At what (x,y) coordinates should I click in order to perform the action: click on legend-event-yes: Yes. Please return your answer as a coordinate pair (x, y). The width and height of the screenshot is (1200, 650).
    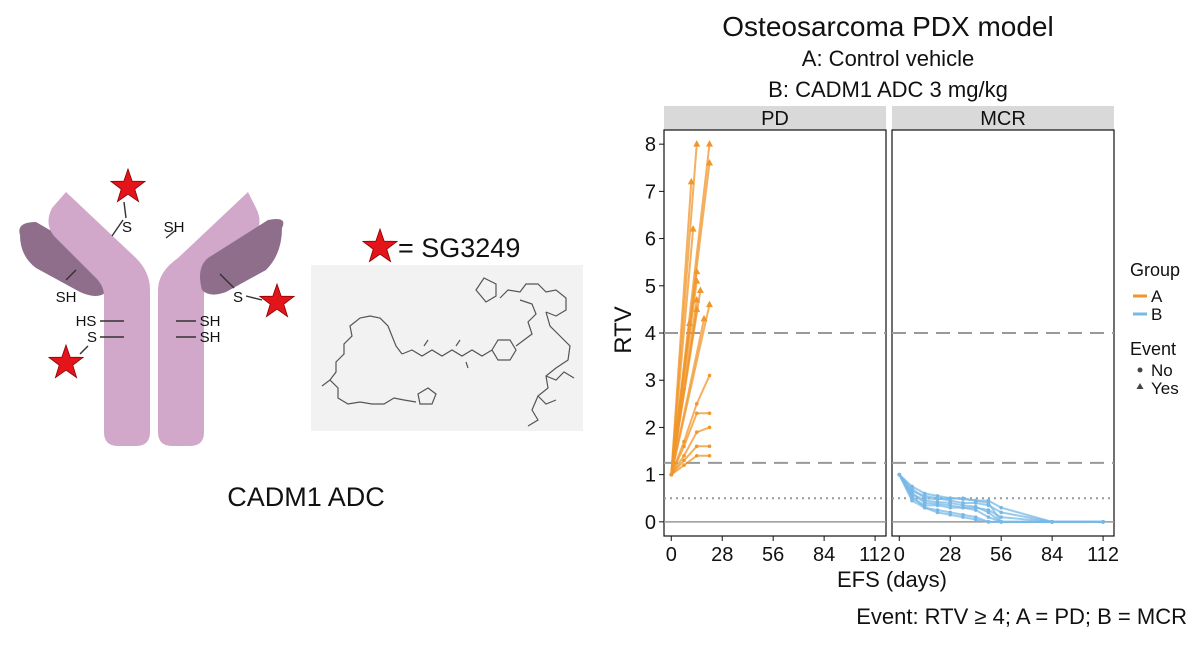
    Looking at the image, I should click on (1165, 388).